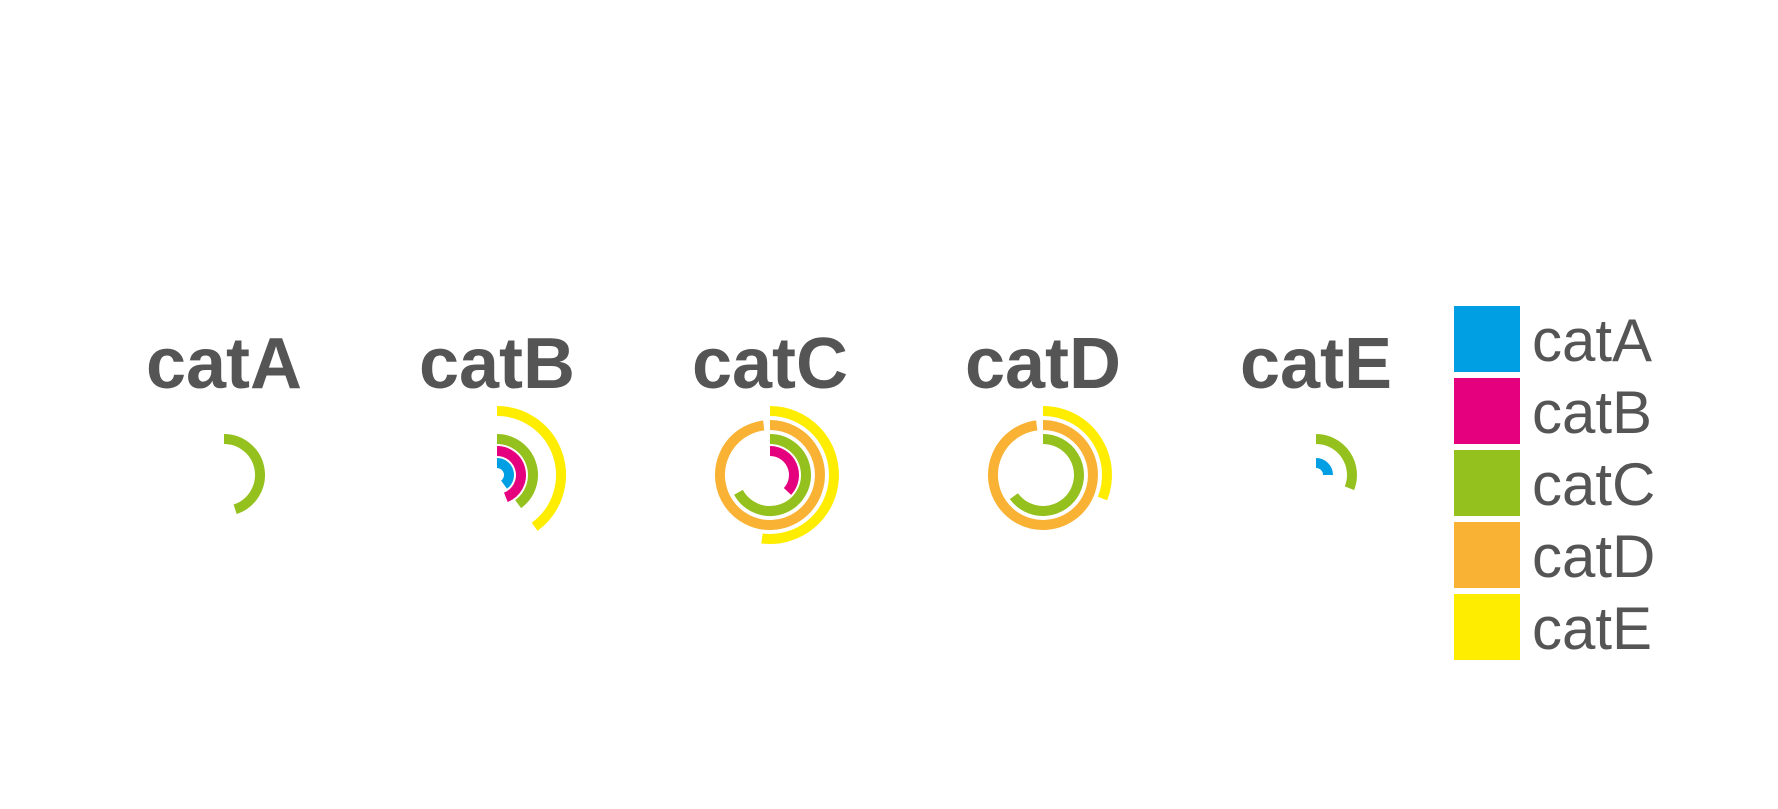 Image resolution: width=1778 pixels, height=809 pixels. I want to click on radial-bar-catB-catC, so click(517, 471).